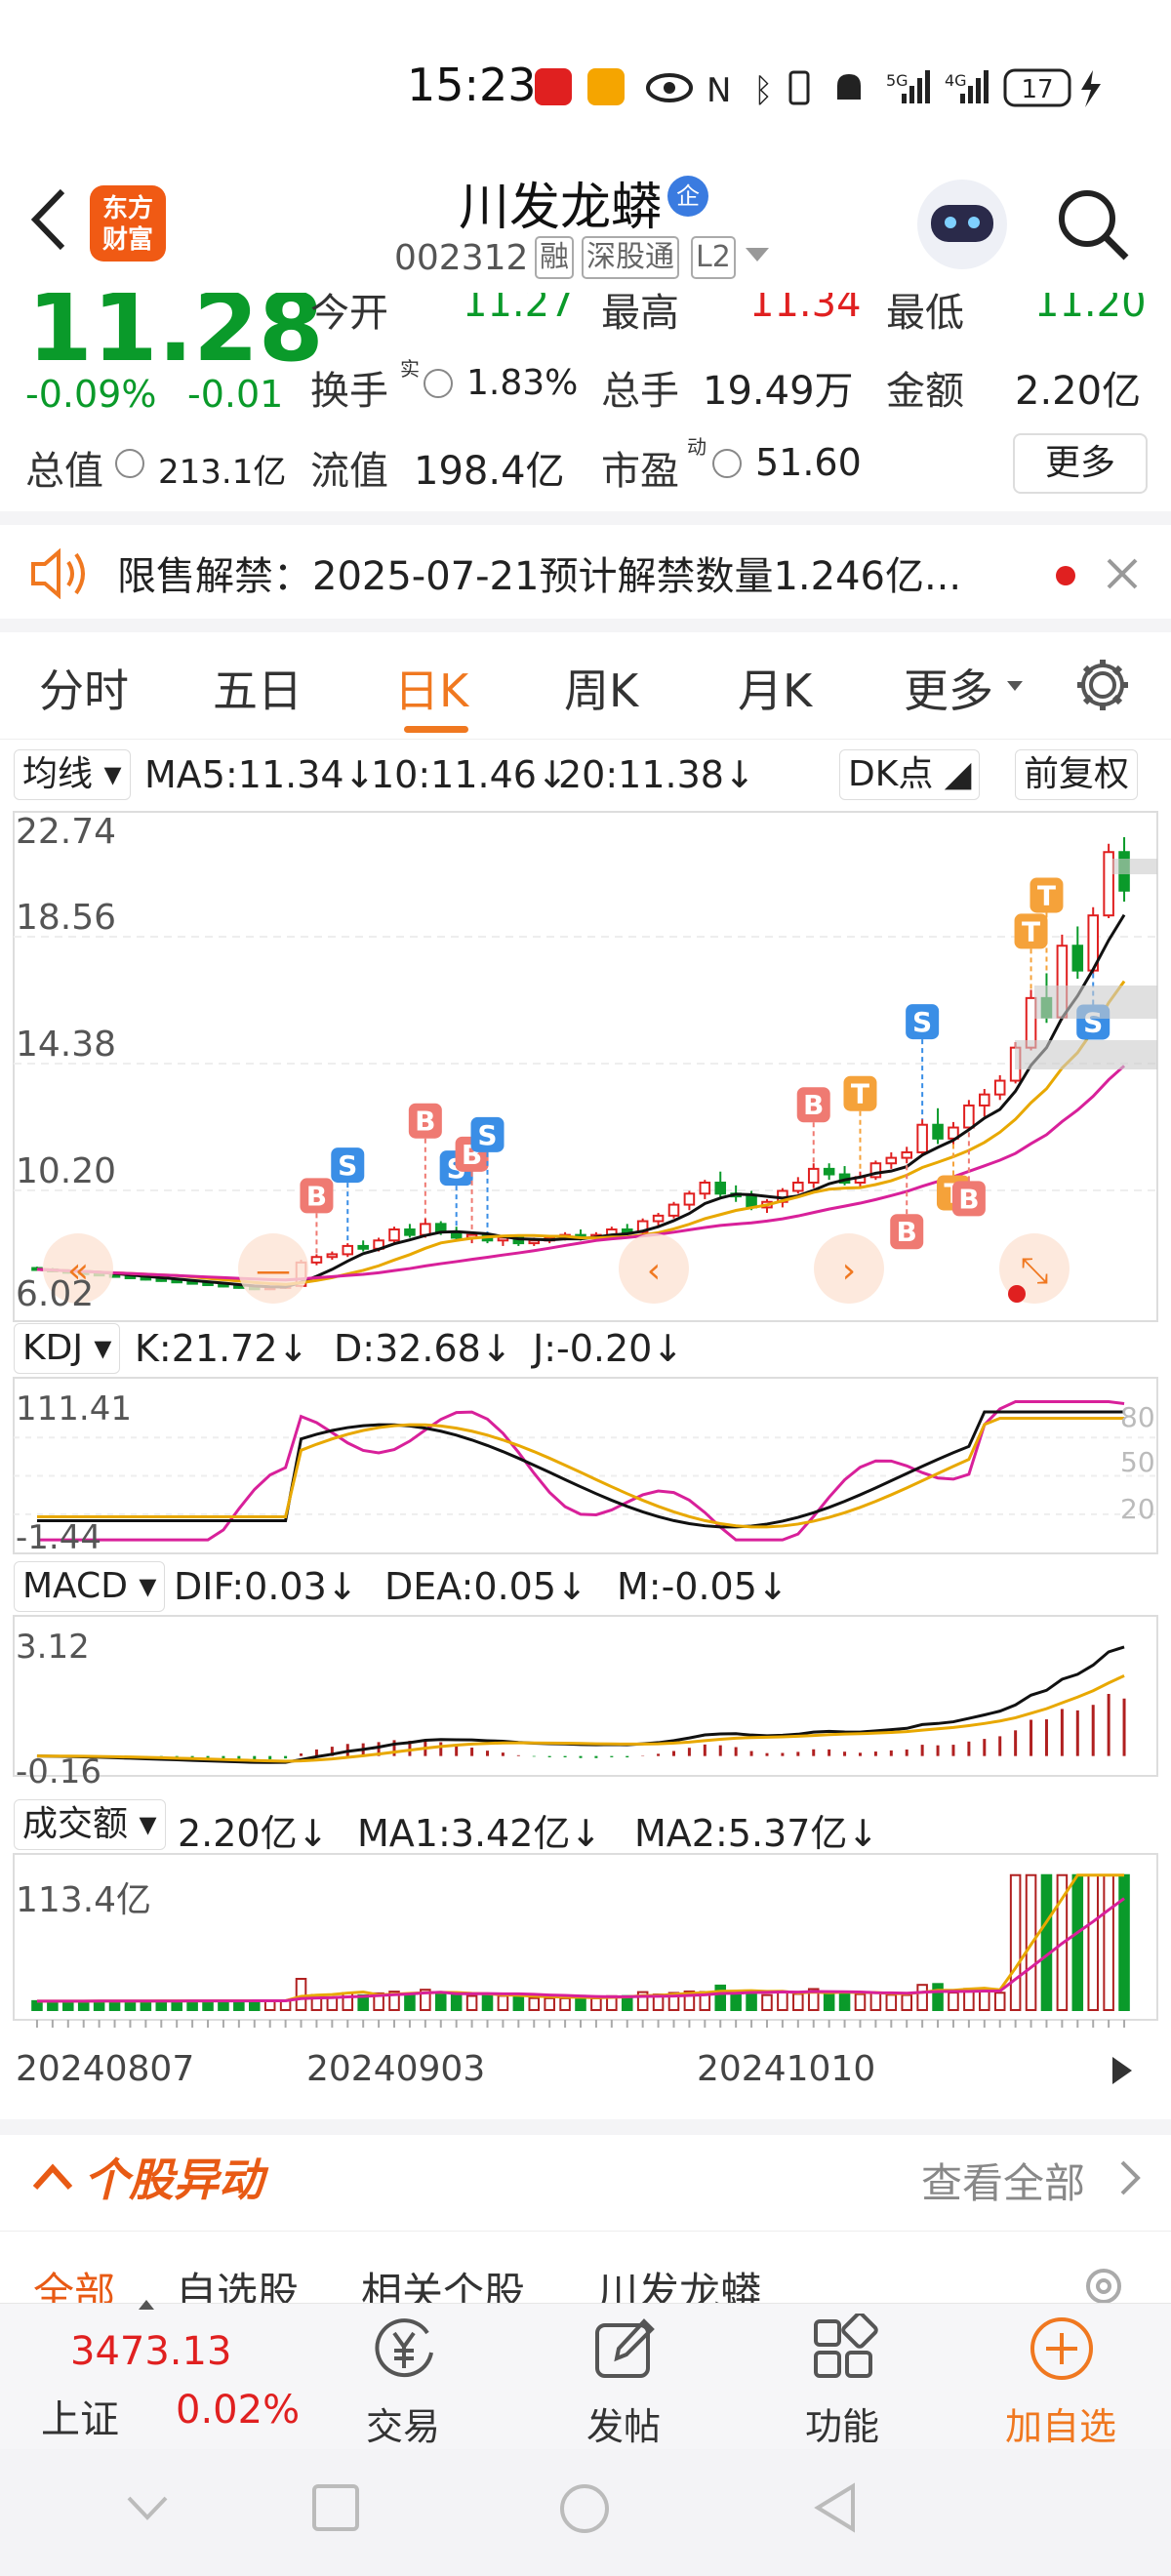 The width and height of the screenshot is (1171, 2576). What do you see at coordinates (66, 1171) in the screenshot?
I see `y-tick-4: 10.20` at bounding box center [66, 1171].